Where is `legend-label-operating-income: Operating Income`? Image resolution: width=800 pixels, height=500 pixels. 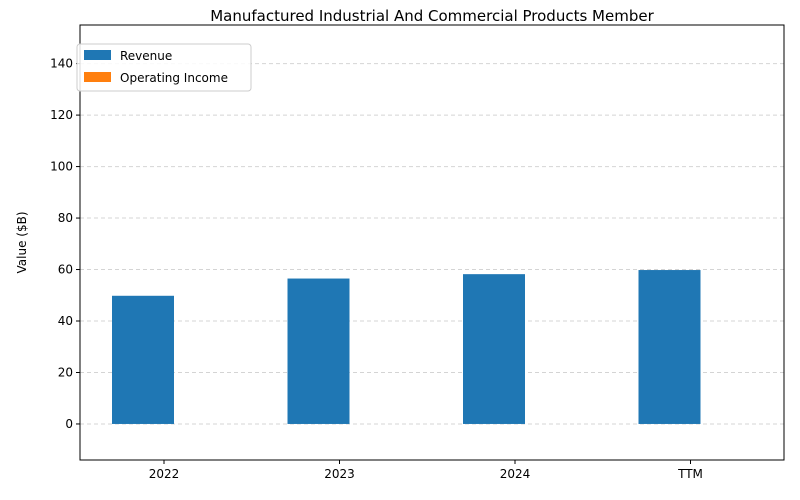
legend-label-operating-income: Operating Income is located at coordinates (174, 78).